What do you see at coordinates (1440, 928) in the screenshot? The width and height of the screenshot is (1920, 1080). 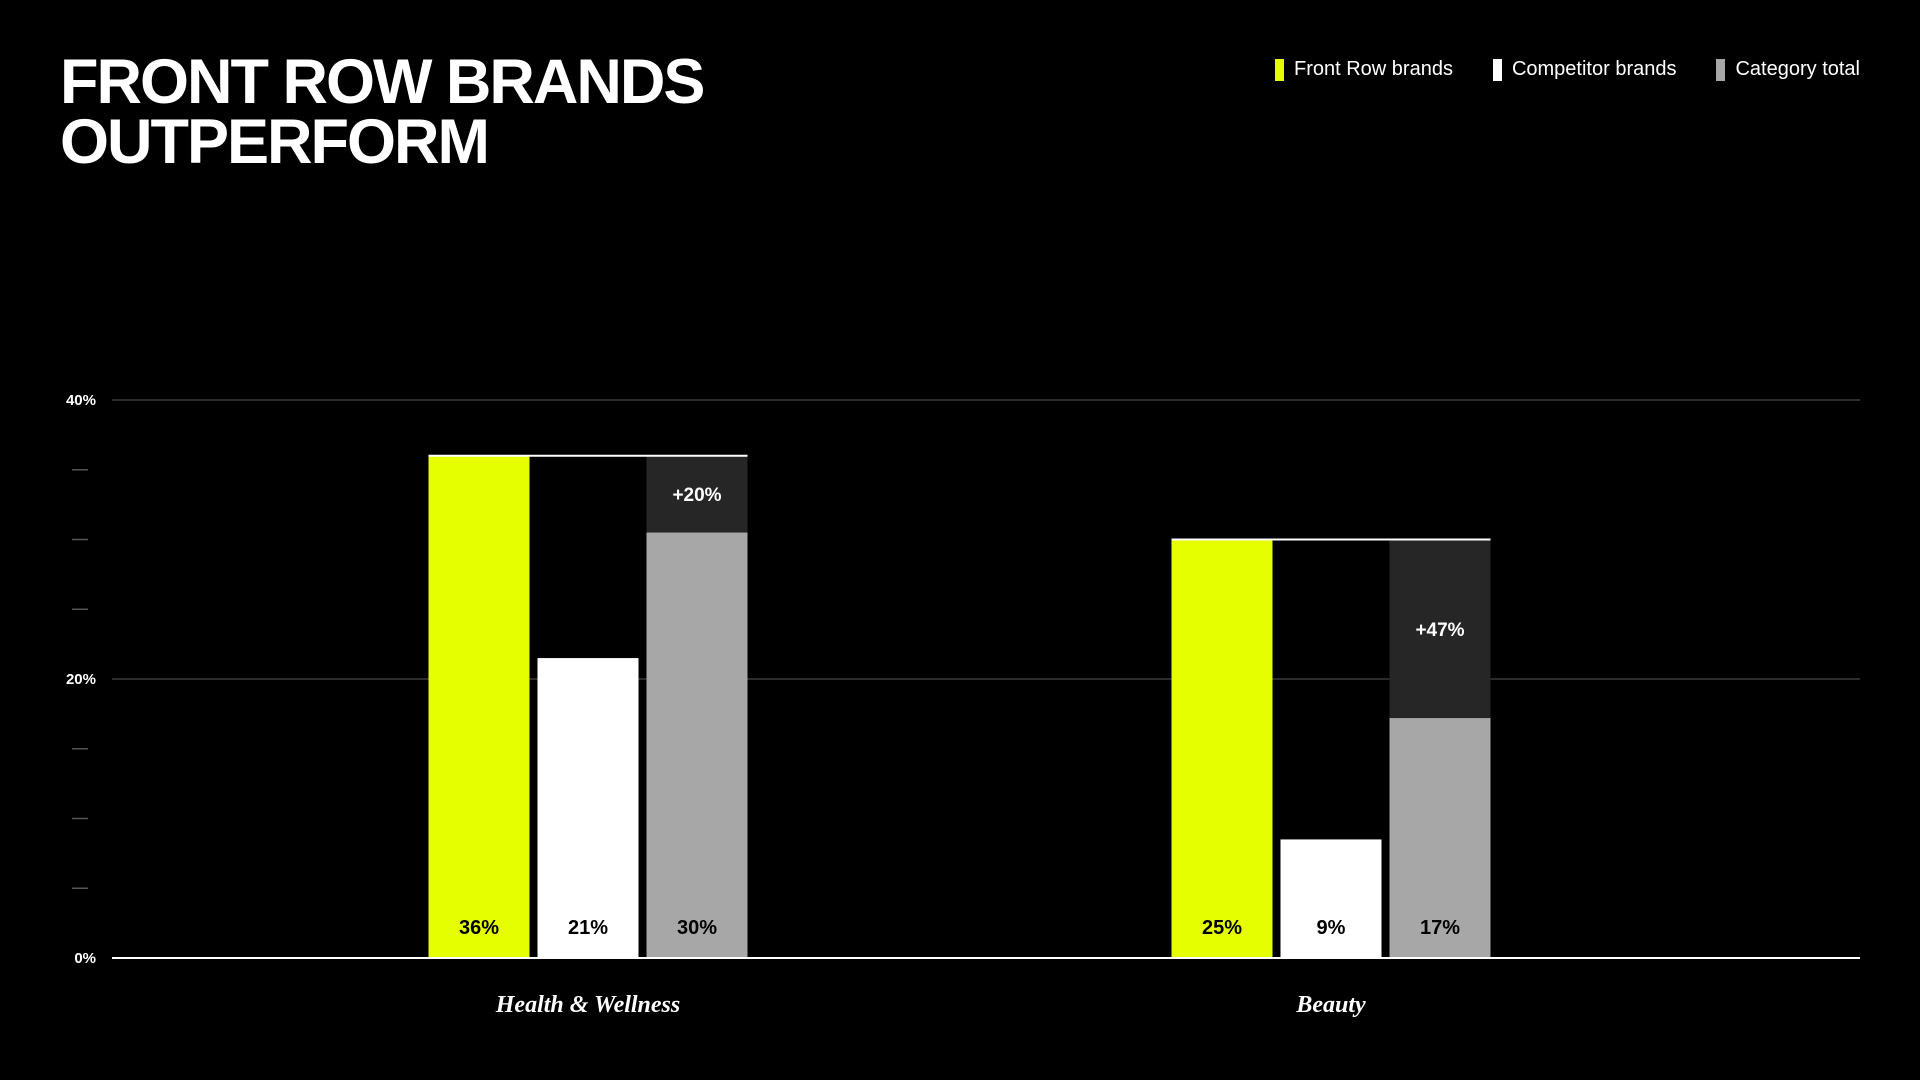 I see `bar-value-label: 17%` at bounding box center [1440, 928].